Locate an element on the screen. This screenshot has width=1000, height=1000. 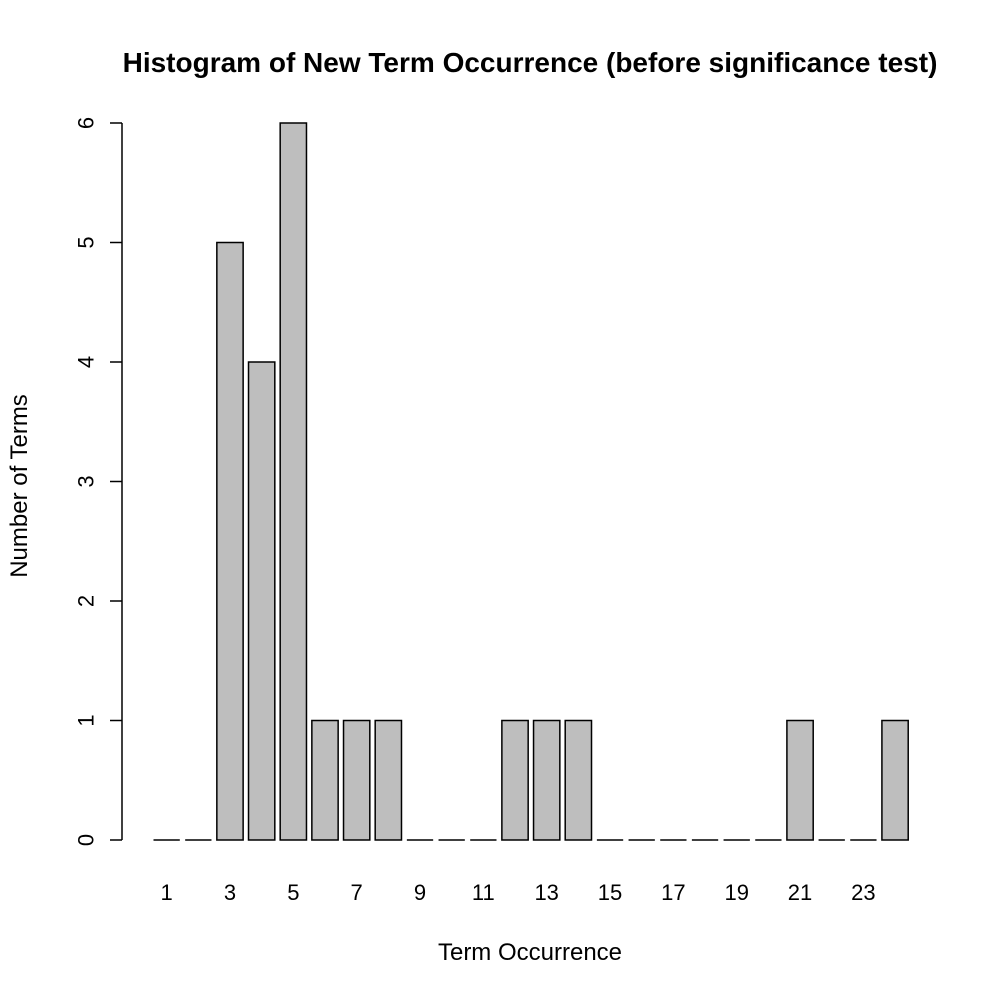
x-axis-label: Term Occurrence is located at coordinates (530, 952).